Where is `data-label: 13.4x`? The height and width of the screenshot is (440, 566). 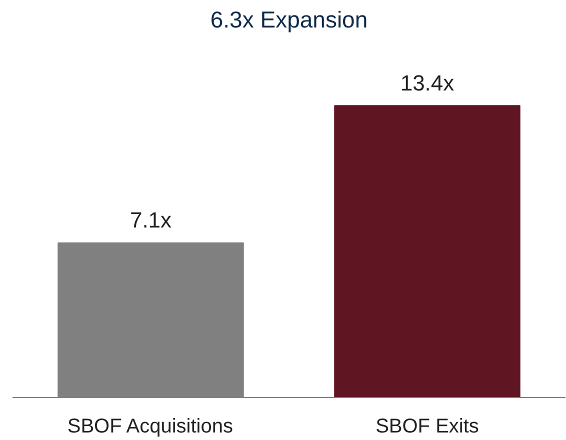 data-label: 13.4x is located at coordinates (427, 83).